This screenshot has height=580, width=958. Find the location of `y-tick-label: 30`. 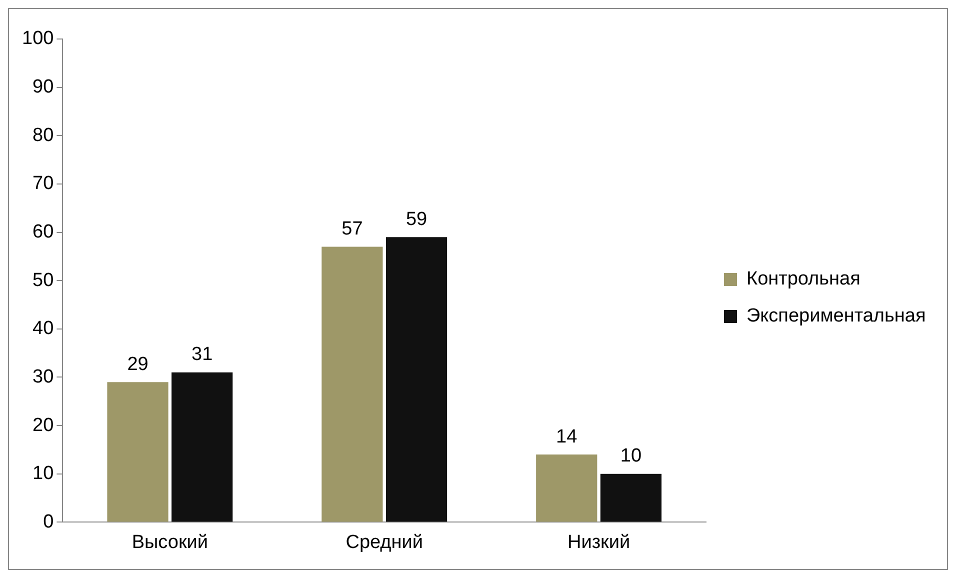

y-tick-label: 30 is located at coordinates (43, 377).